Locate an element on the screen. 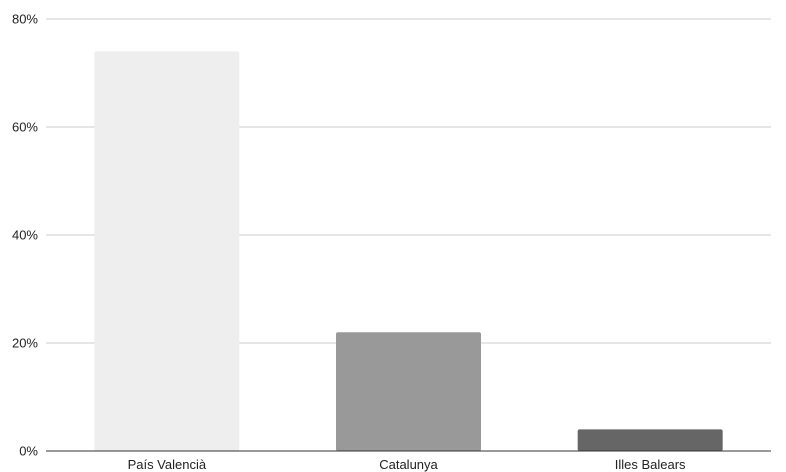 This screenshot has width=786, height=472. y-axis-ticks: 0% 20% 40% 60% 80% is located at coordinates (25, 235).